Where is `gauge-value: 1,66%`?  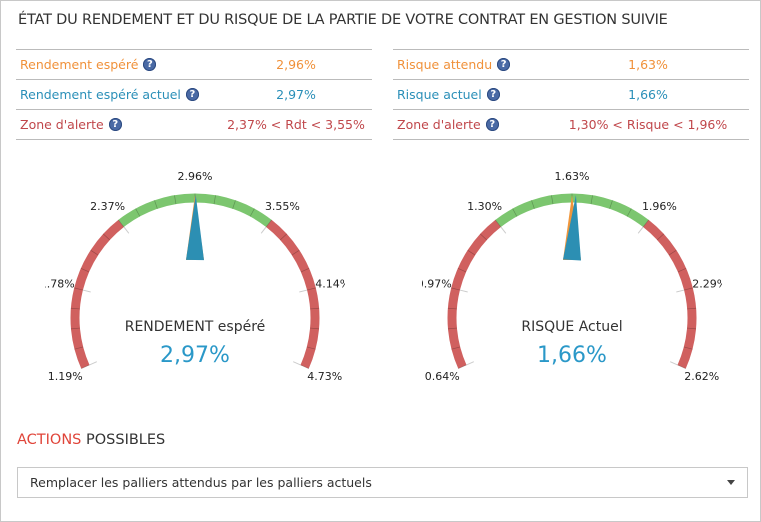 gauge-value: 1,66% is located at coordinates (572, 355).